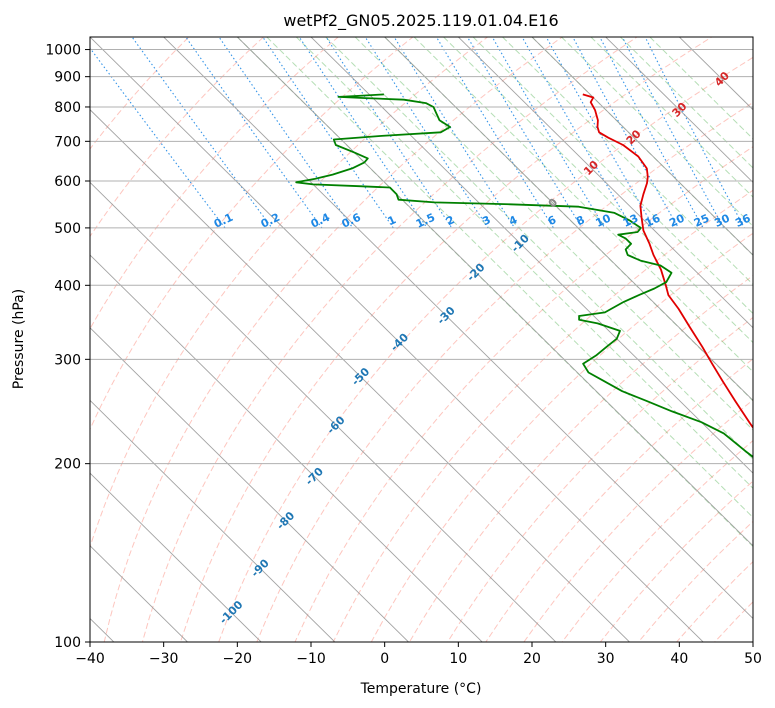 The height and width of the screenshot is (708, 775). I want to click on y-tick-label: 400, so click(67, 286).